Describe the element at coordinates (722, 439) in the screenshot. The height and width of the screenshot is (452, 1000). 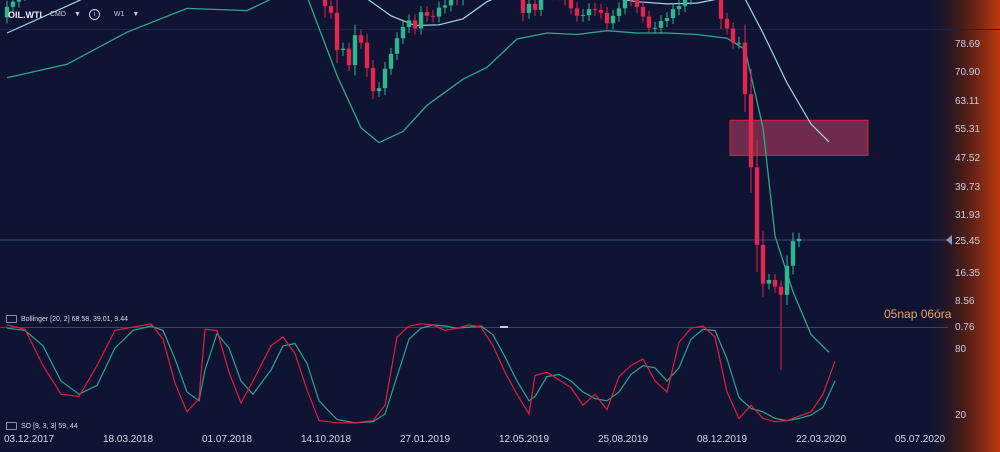
I see `time-tick-label: 08.12.2019` at that location.